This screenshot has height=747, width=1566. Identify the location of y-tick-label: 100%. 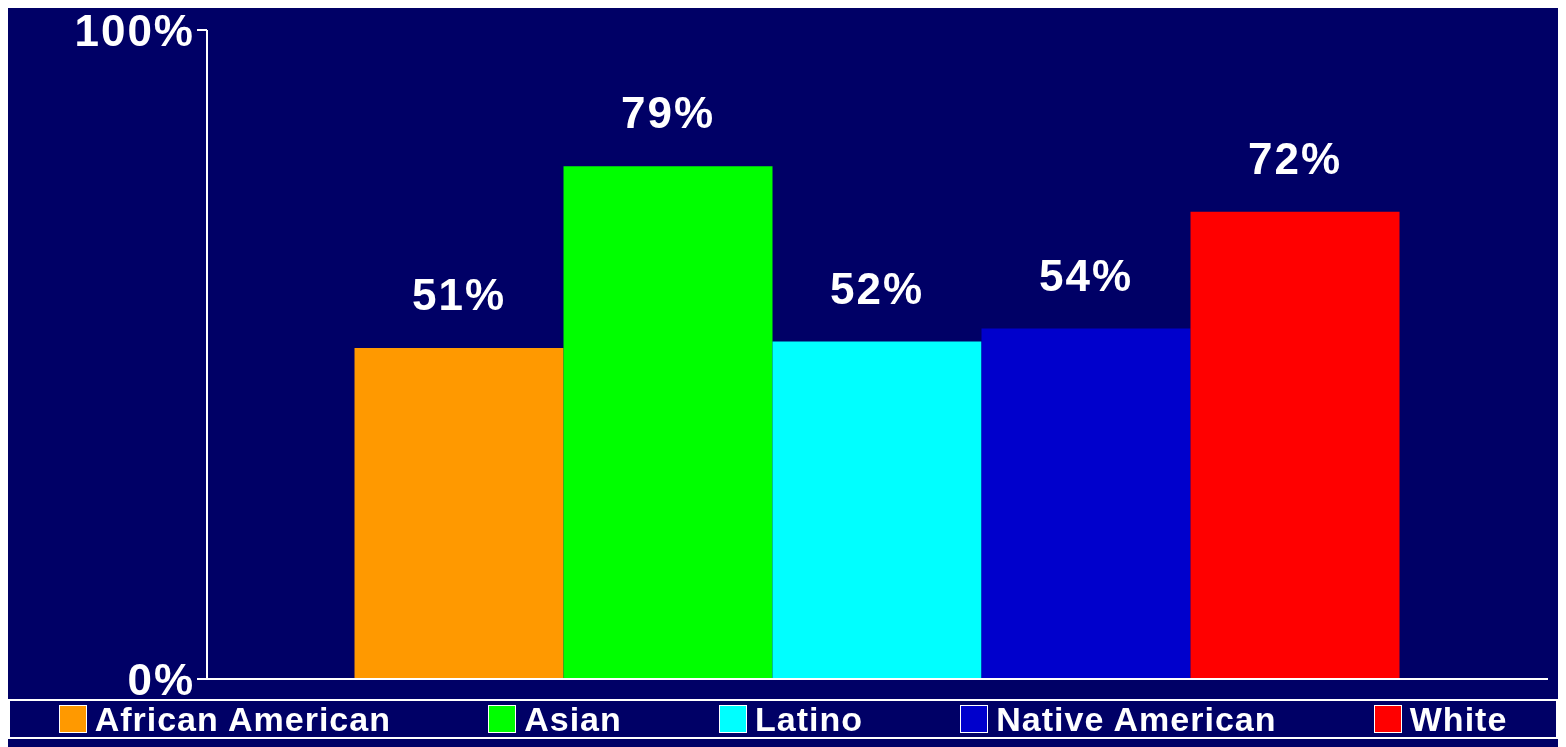
(134, 30).